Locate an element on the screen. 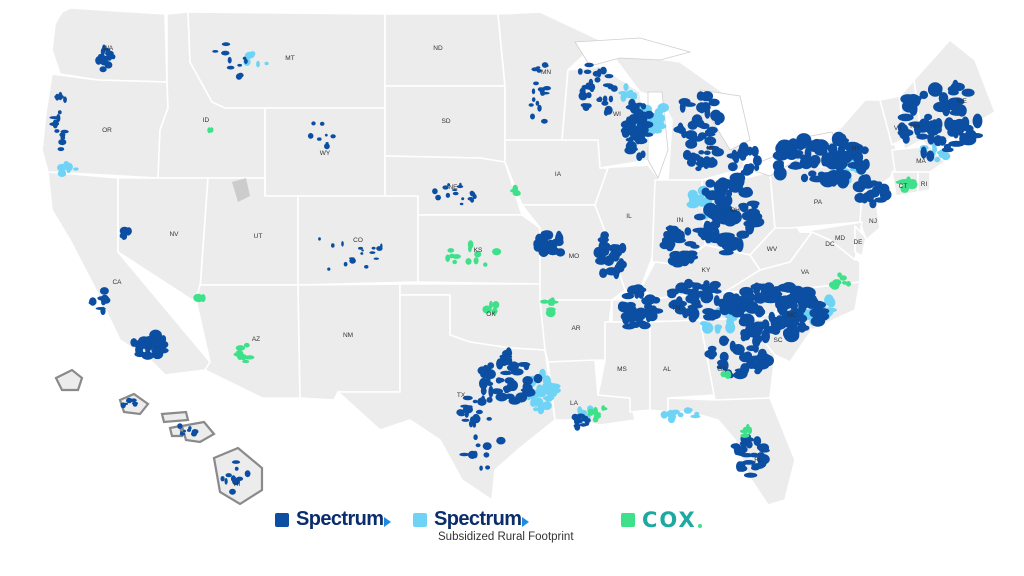  state-label-me: ME is located at coordinates (962, 101).